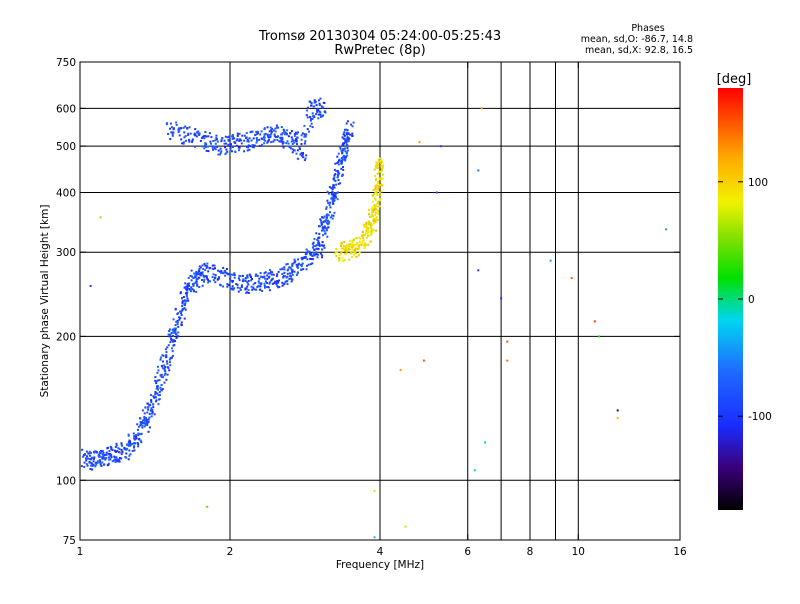  I want to click on stats-header: Phases, so click(647, 28).